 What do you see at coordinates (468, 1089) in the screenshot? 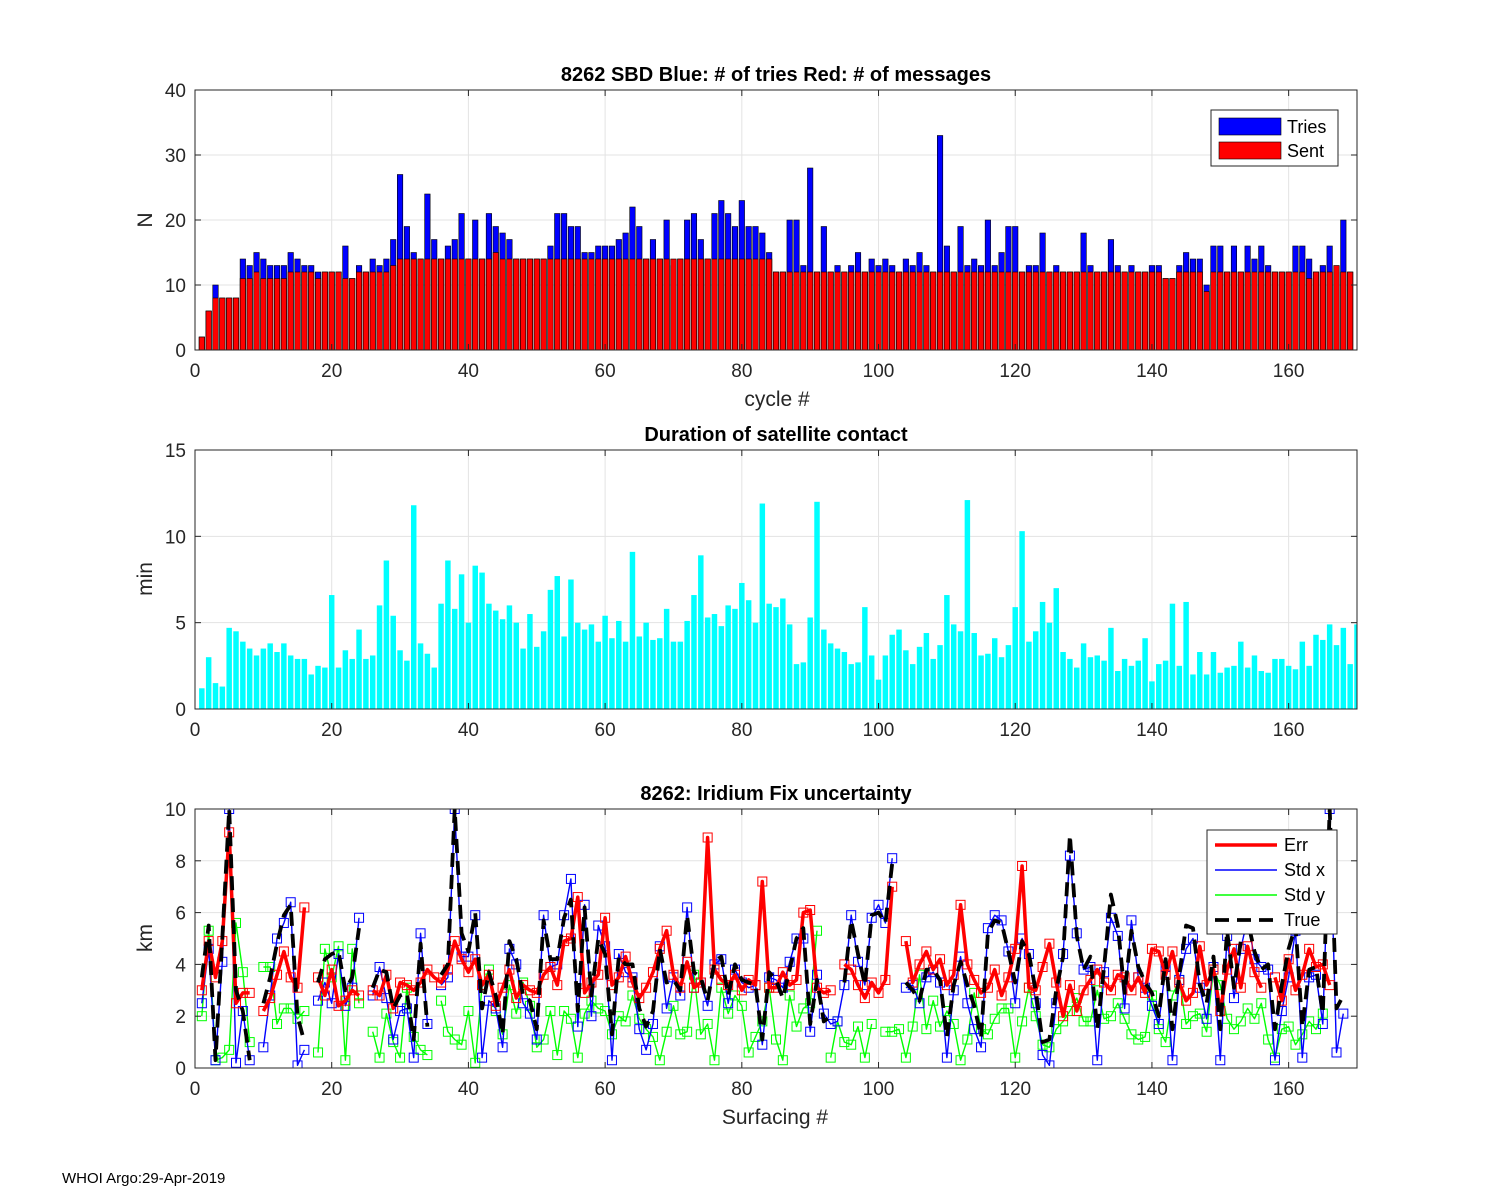
I see `x-tick-label: 40` at bounding box center [468, 1089].